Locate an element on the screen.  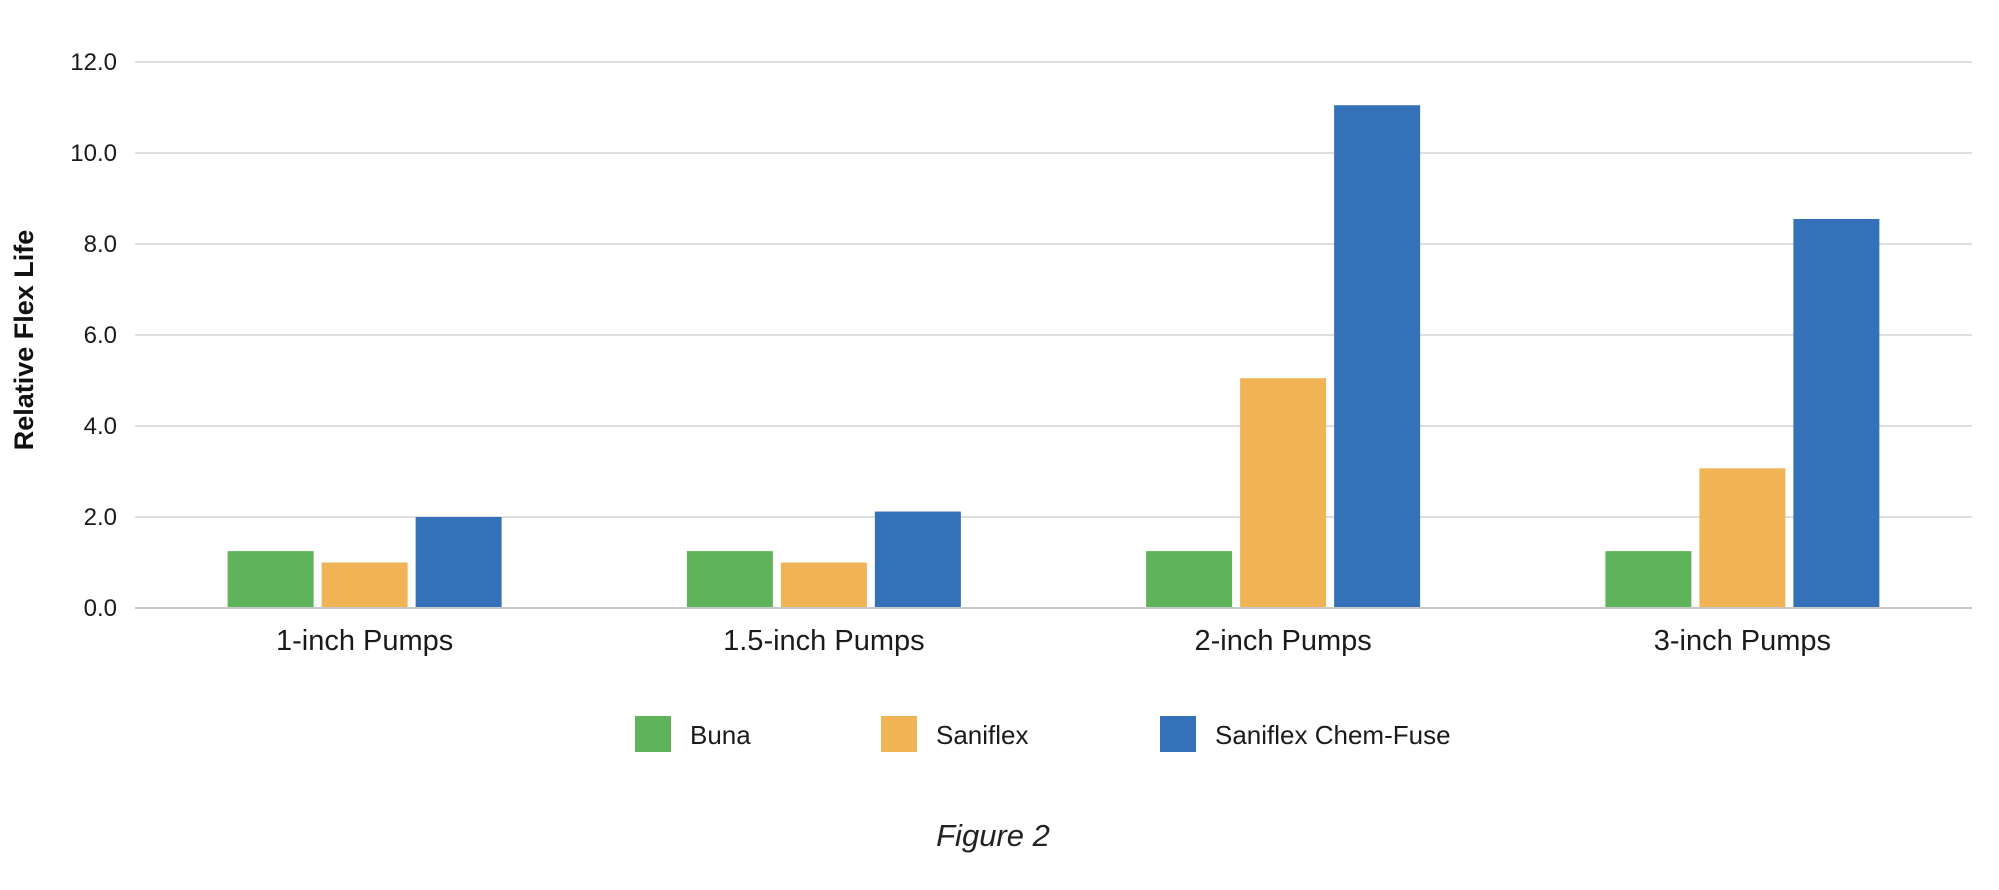
y-tick-label: 6.0 is located at coordinates (100, 335).